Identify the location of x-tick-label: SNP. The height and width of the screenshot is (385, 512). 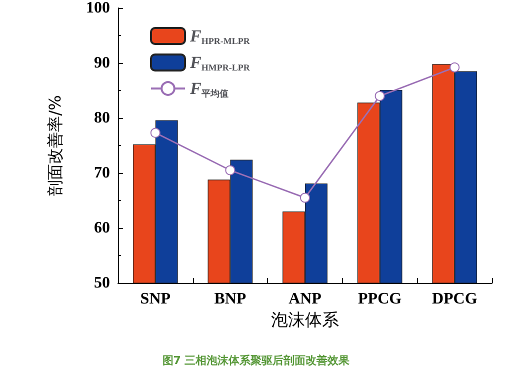
(155, 299).